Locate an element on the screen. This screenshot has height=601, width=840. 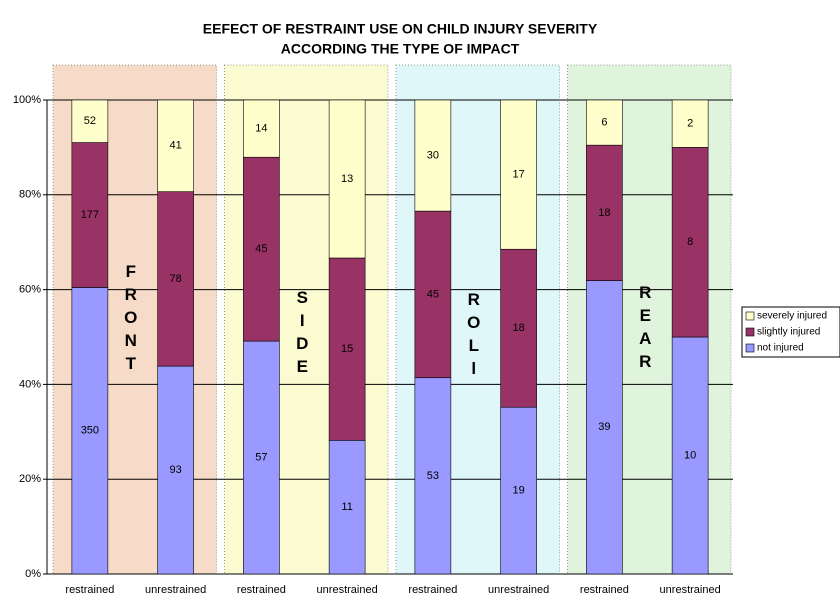
y-tick-label: 0% is located at coordinates (33, 574).